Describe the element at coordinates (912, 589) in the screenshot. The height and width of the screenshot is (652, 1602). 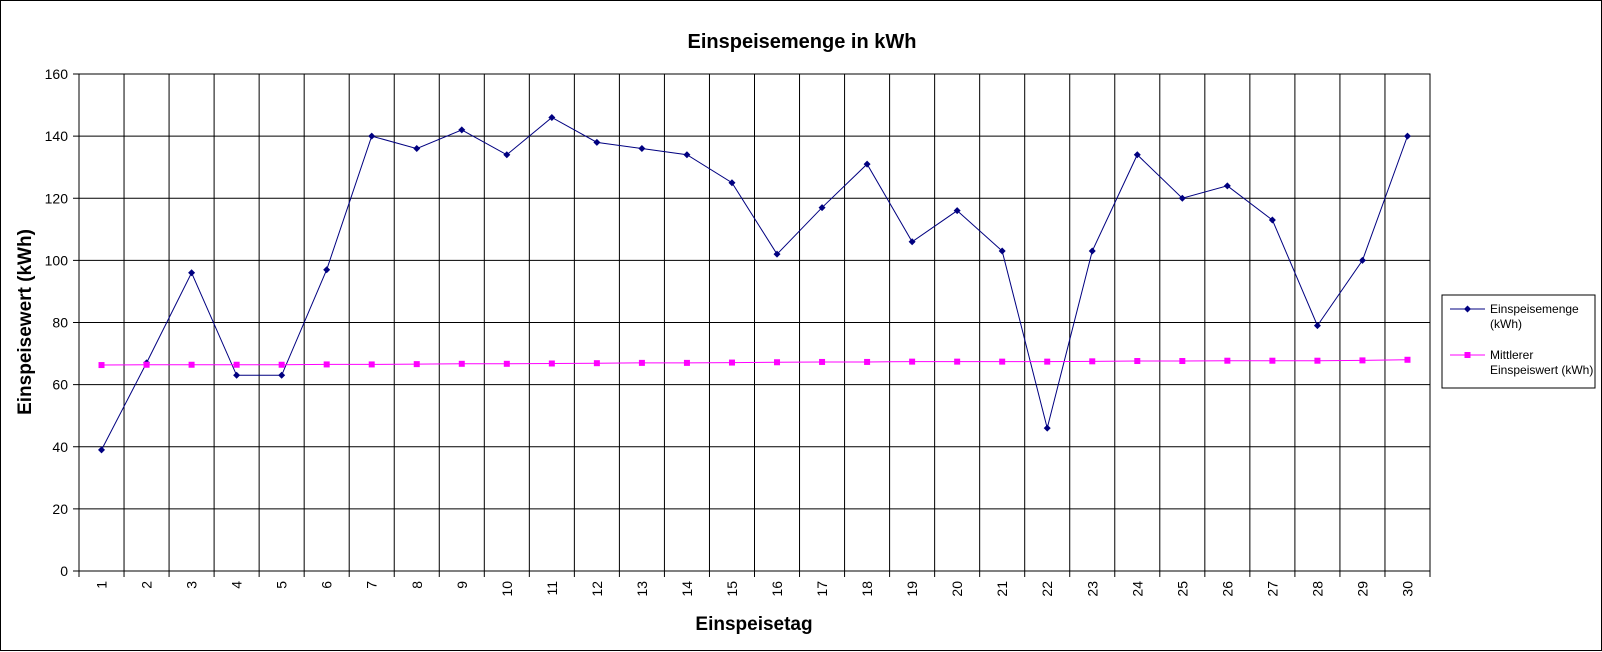
I see `x-tick-label: 19` at that location.